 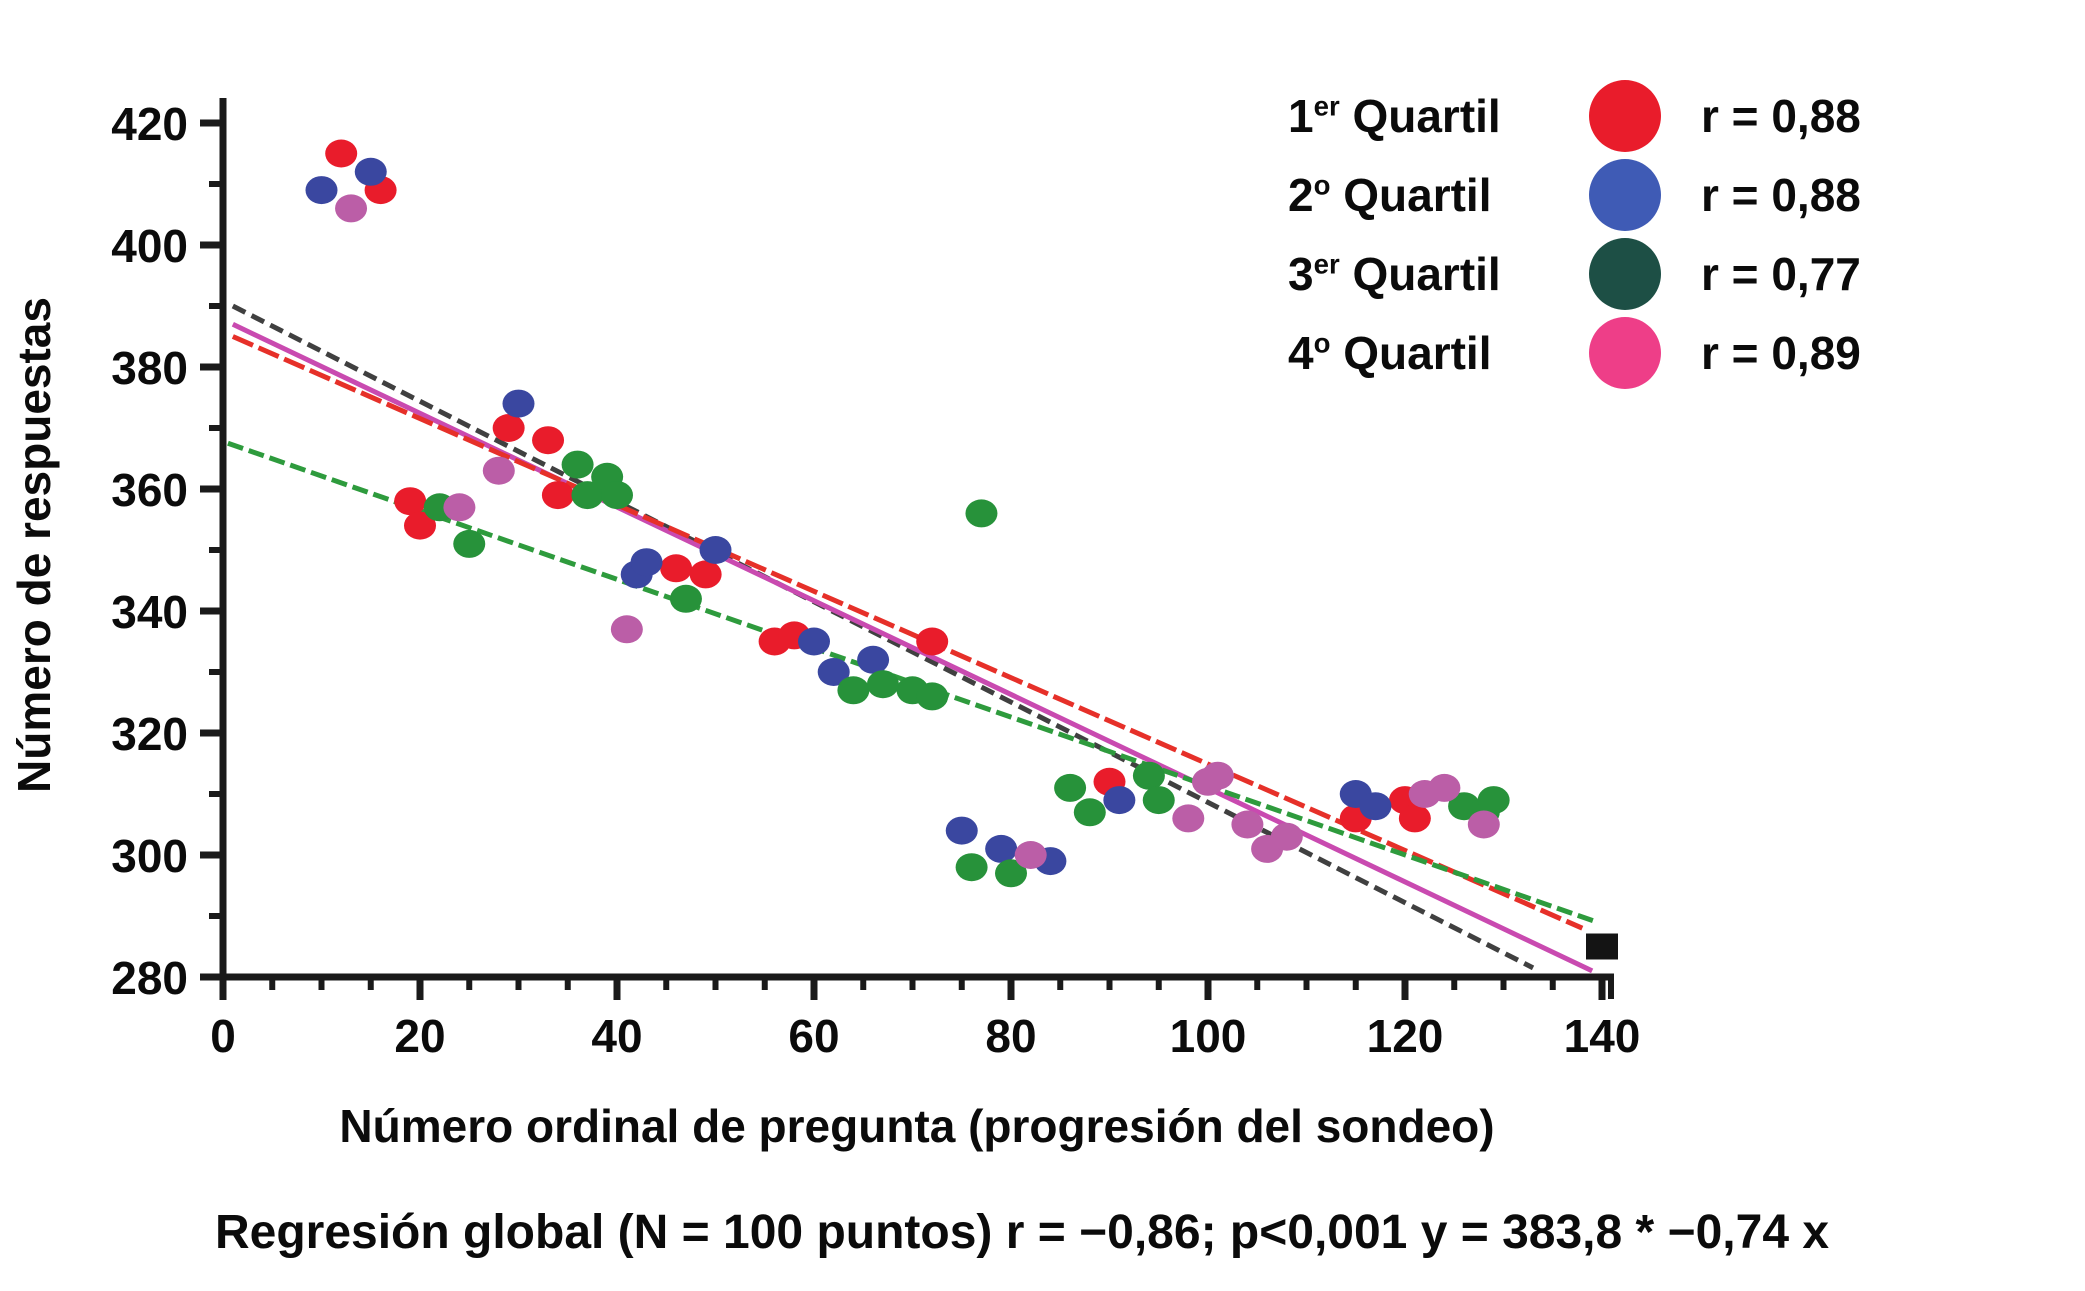 What do you see at coordinates (149, 368) in the screenshot?
I see `y-tick-label: 380` at bounding box center [149, 368].